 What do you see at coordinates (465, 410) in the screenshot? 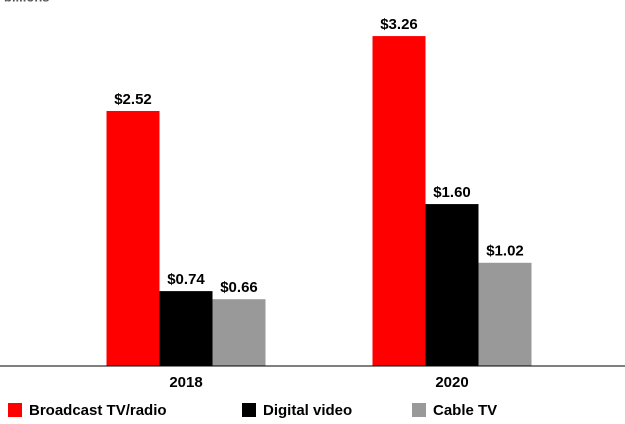
I see `legend-label: Cable TV` at bounding box center [465, 410].